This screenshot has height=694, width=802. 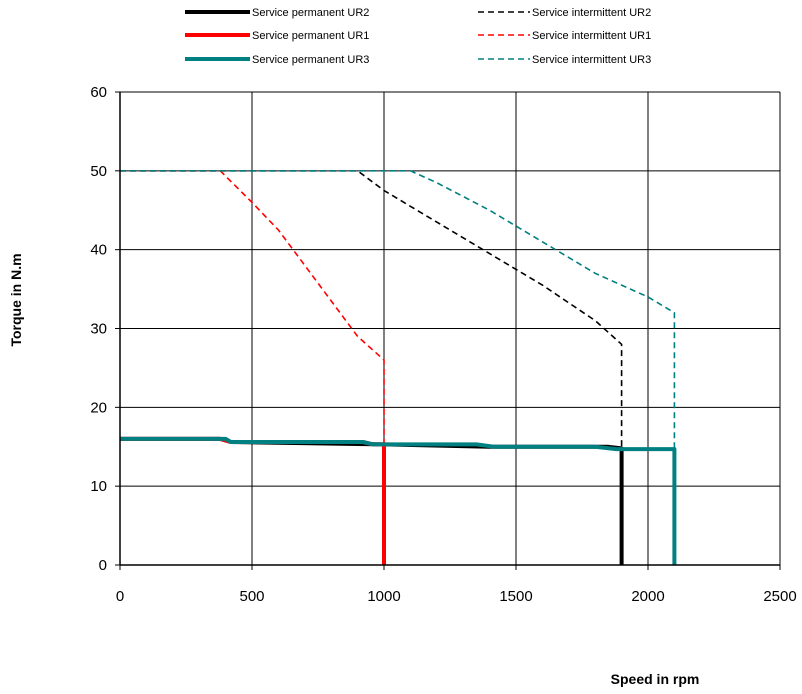 What do you see at coordinates (252, 307) in the screenshot?
I see `series-line-service-intermittent-ur1` at bounding box center [252, 307].